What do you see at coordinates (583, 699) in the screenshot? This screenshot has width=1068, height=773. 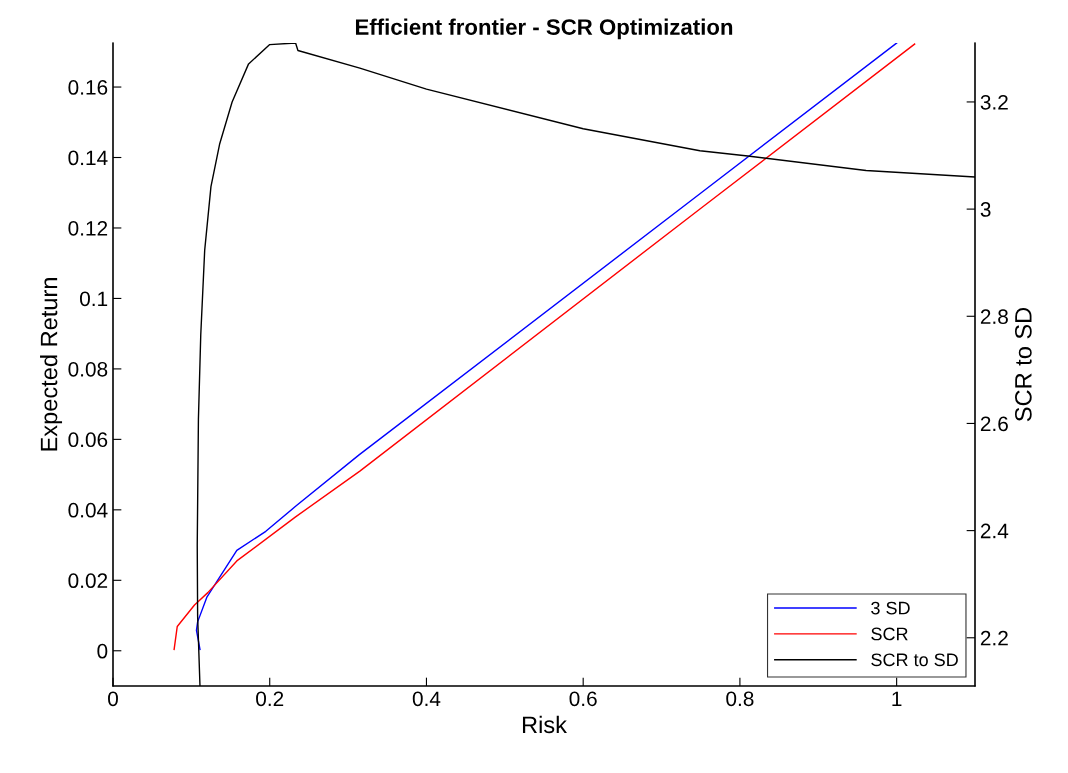 I see `x-tick-label: 0.6` at bounding box center [583, 699].